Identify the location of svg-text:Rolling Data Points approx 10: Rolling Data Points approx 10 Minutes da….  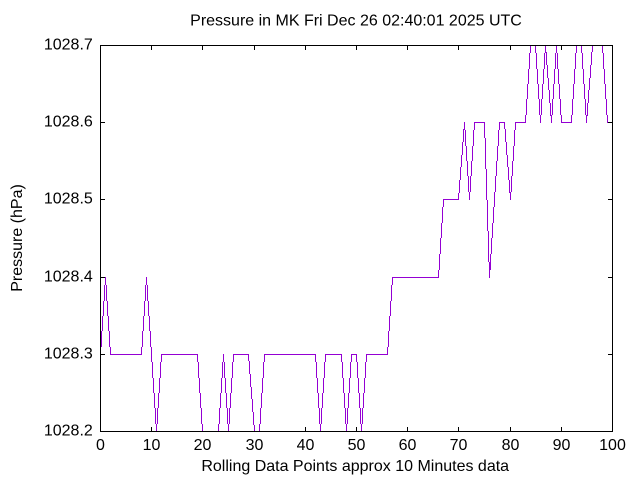
(355, 466).